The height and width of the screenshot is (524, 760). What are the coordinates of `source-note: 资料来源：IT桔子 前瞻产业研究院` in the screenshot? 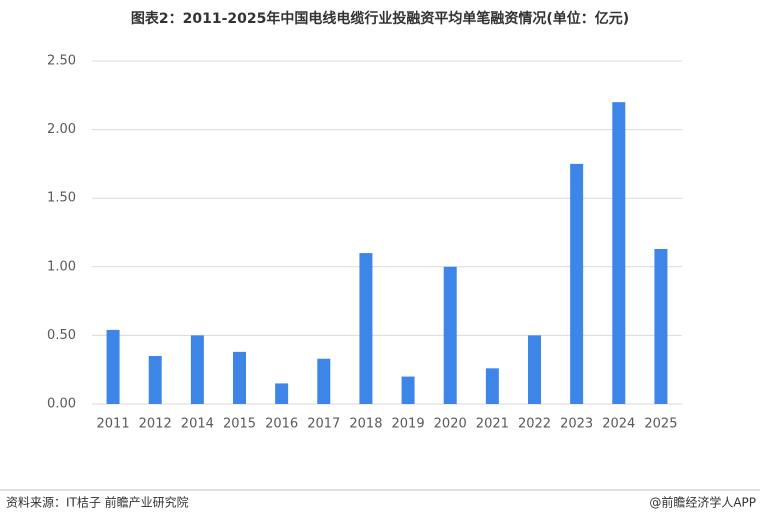 It's located at (97, 502).